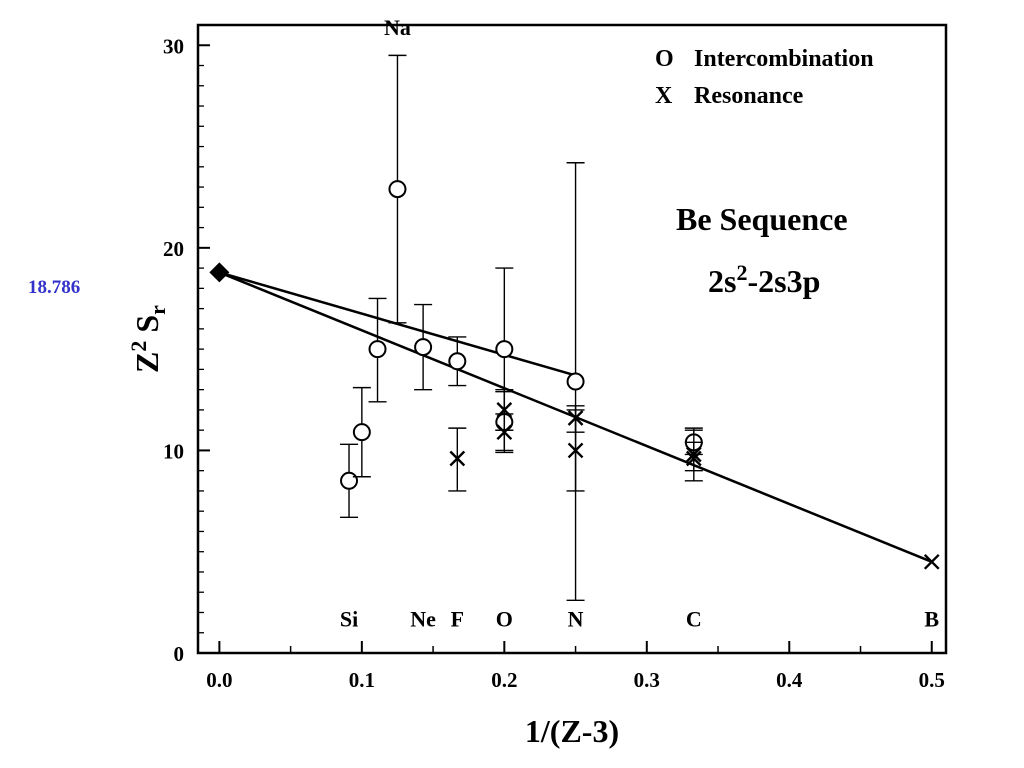 The height and width of the screenshot is (768, 1024). I want to click on element-label-n: N, so click(576, 619).